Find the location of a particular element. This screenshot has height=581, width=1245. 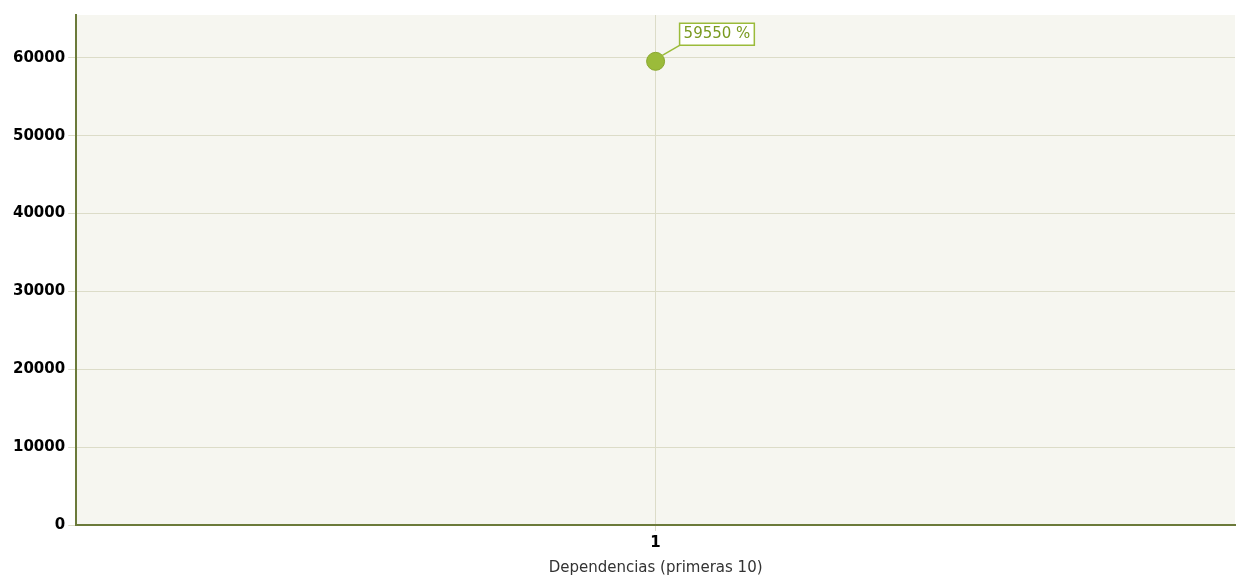

y-tick-label: 0 is located at coordinates (60, 523).